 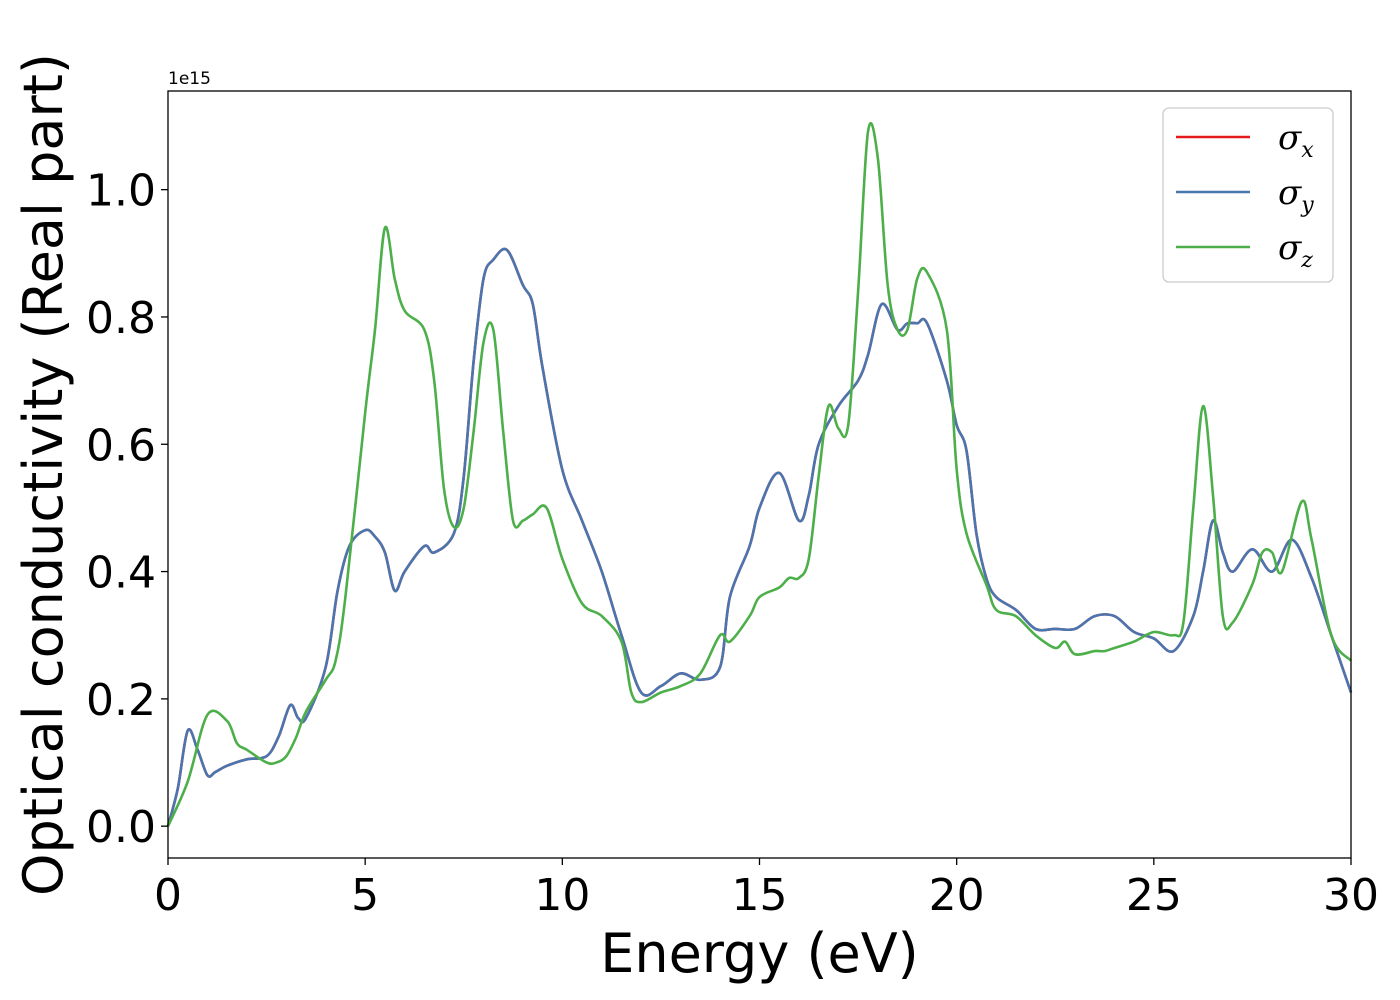 I want to click on legend-label-z: σz, so click(x=1295, y=250).